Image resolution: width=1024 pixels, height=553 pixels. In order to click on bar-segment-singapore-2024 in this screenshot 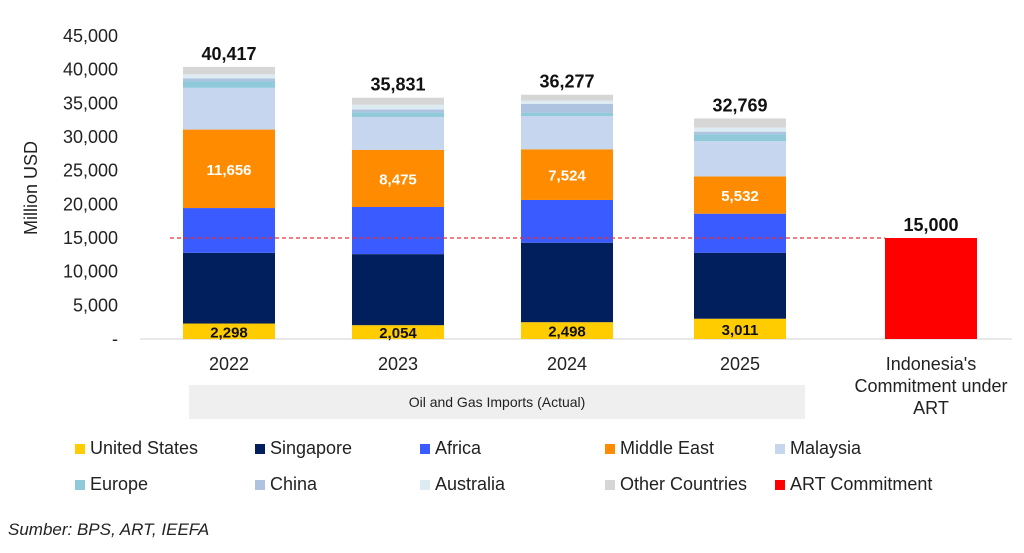, I will do `click(567, 282)`.